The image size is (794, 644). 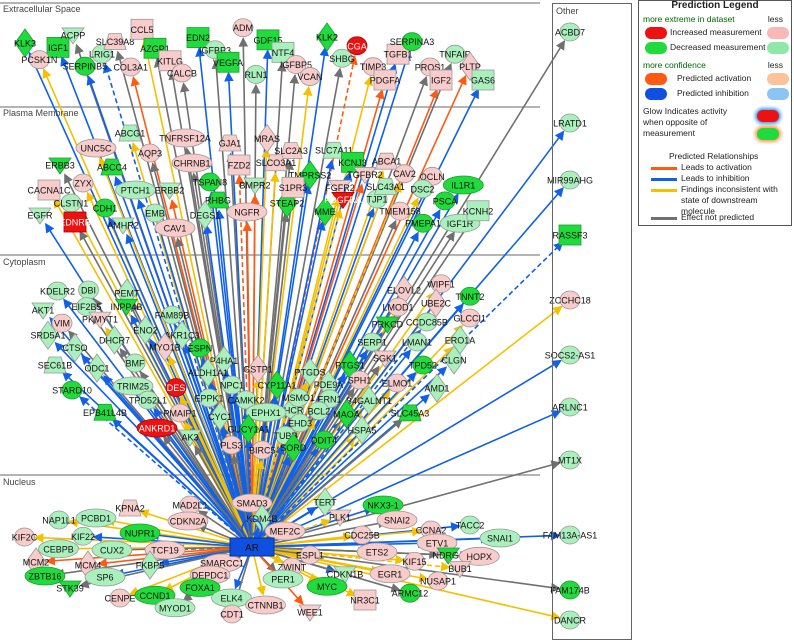 What do you see at coordinates (258, 369) in the screenshot?
I see `node-gstp1: GSTP1` at bounding box center [258, 369].